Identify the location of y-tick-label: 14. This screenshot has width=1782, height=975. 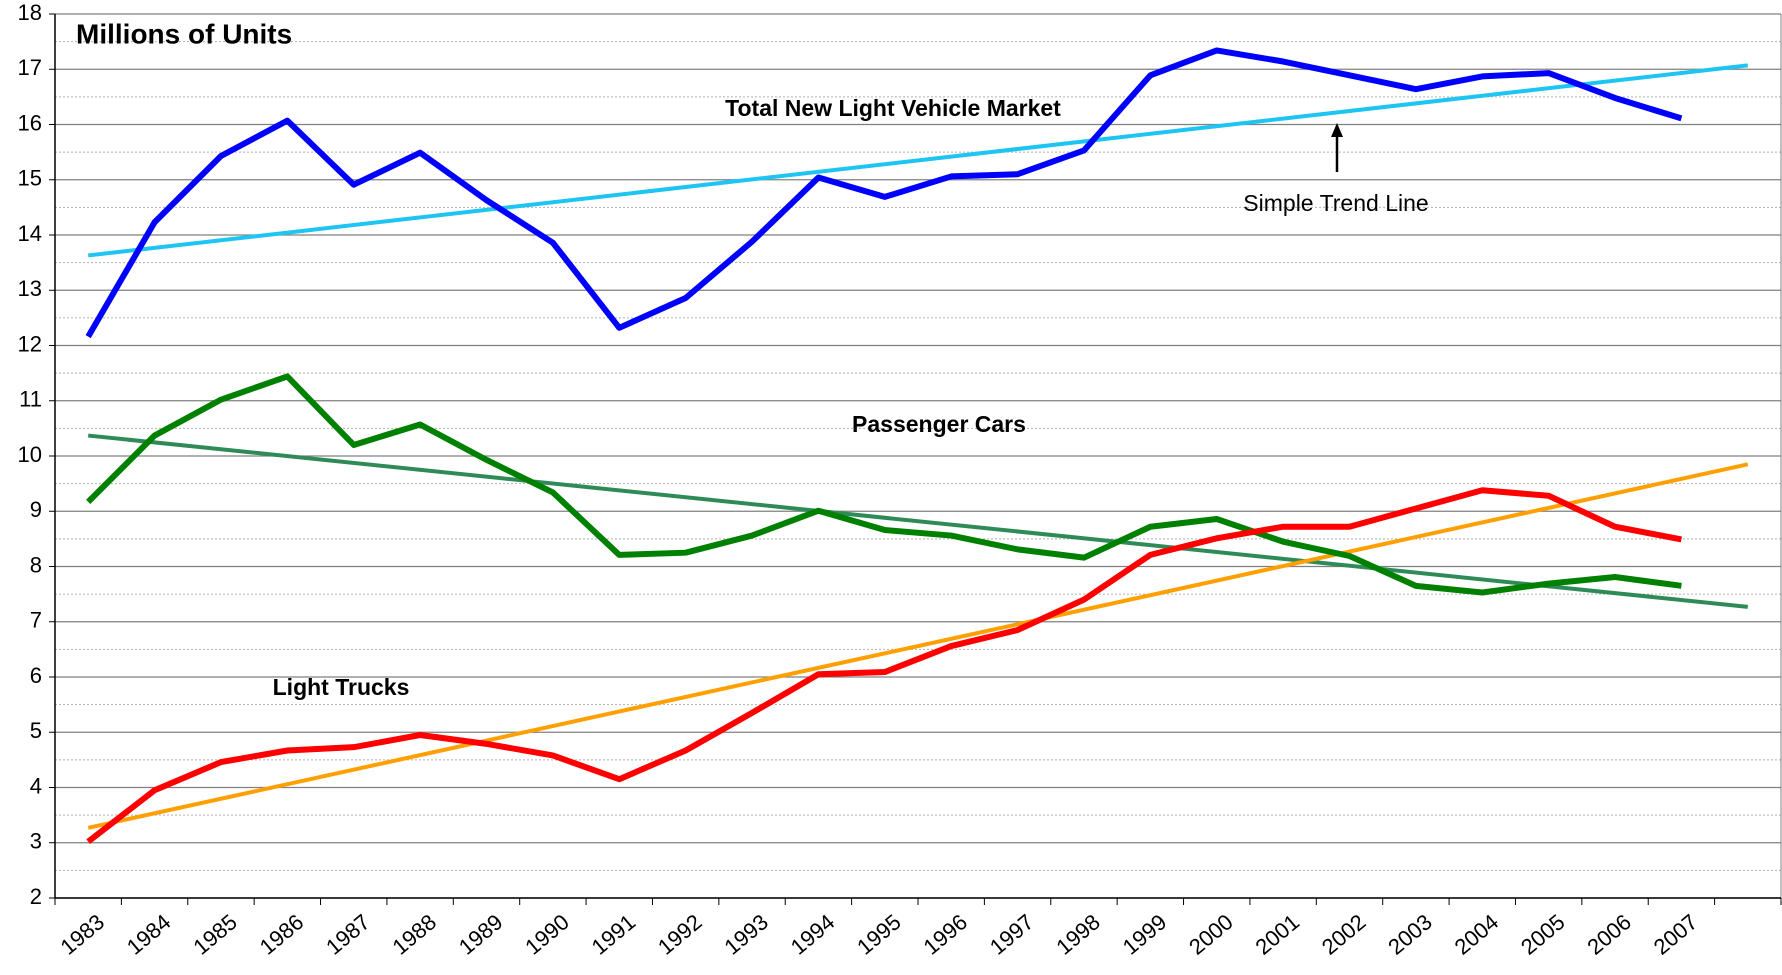
(30, 233).